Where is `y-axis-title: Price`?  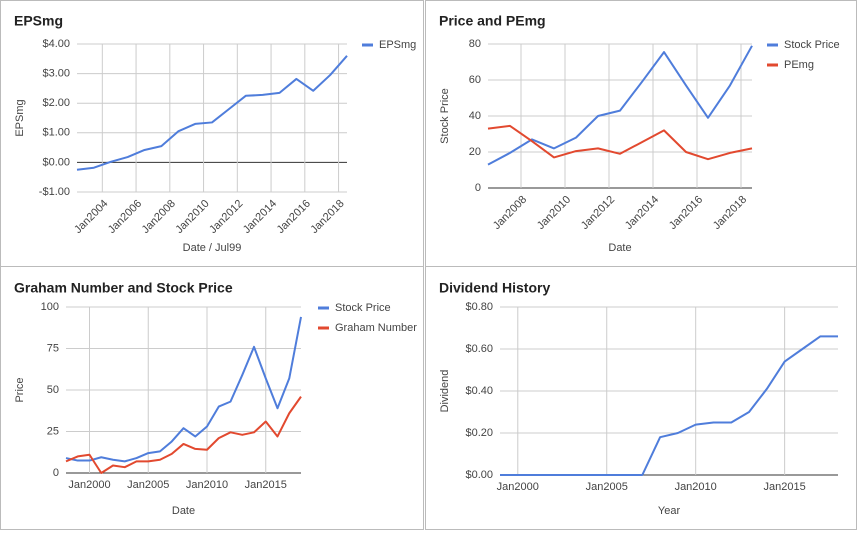
y-axis-title: Price is located at coordinates (20, 389).